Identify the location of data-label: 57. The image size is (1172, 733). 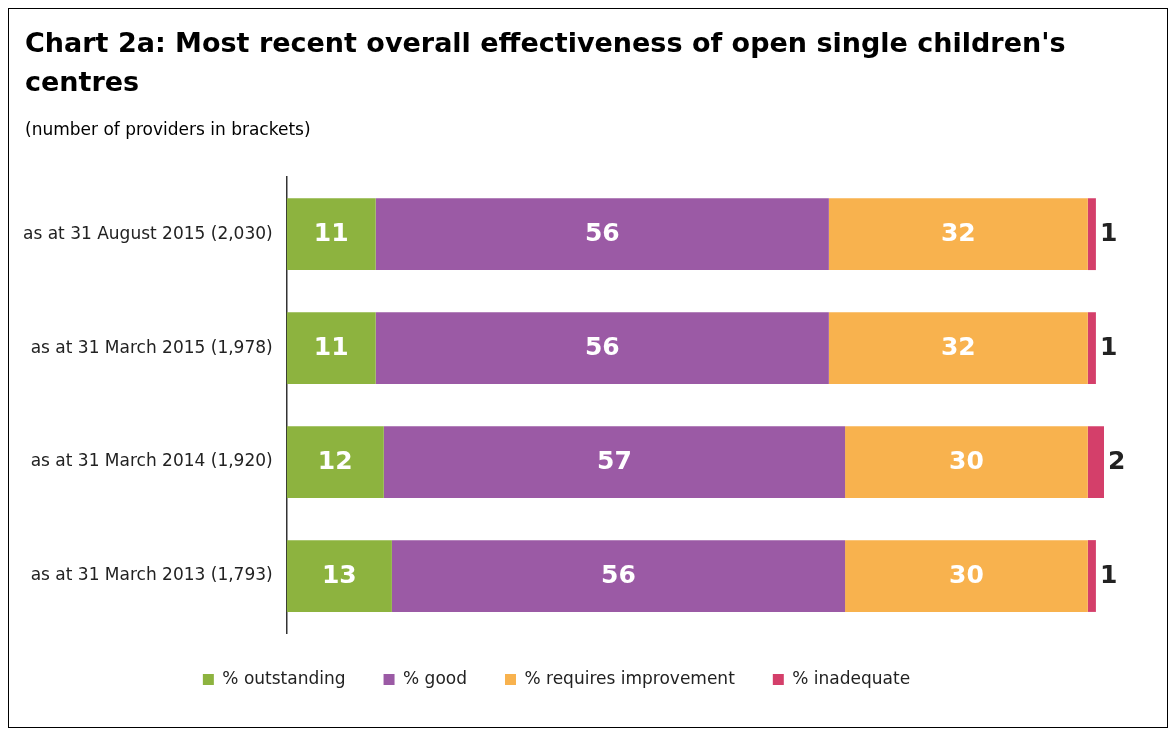
(614, 460).